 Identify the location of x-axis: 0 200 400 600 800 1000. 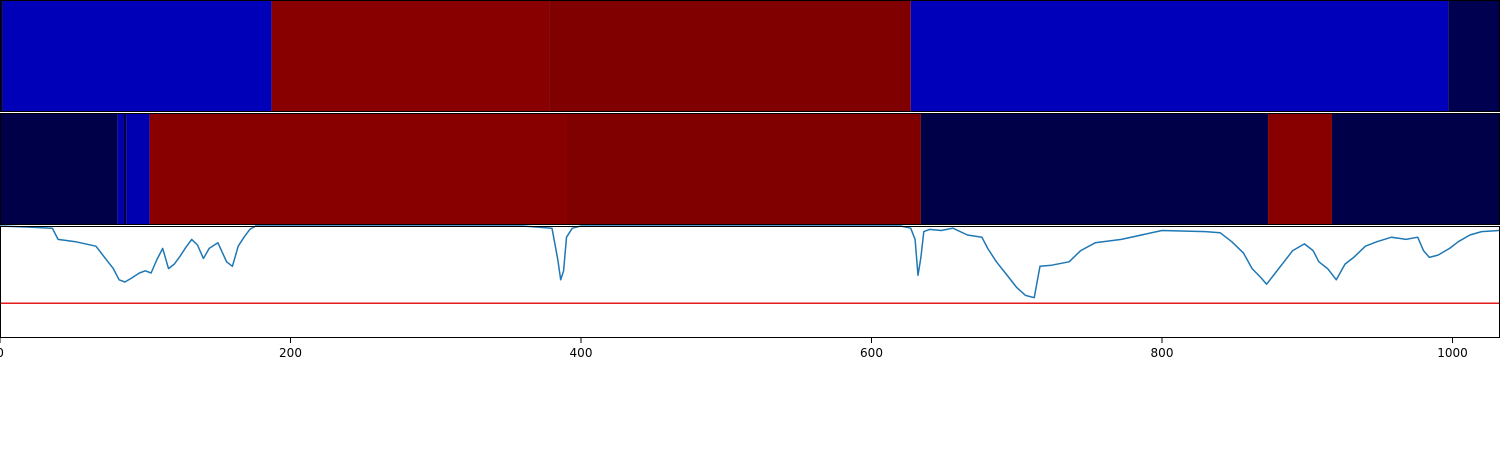
(734, 349).